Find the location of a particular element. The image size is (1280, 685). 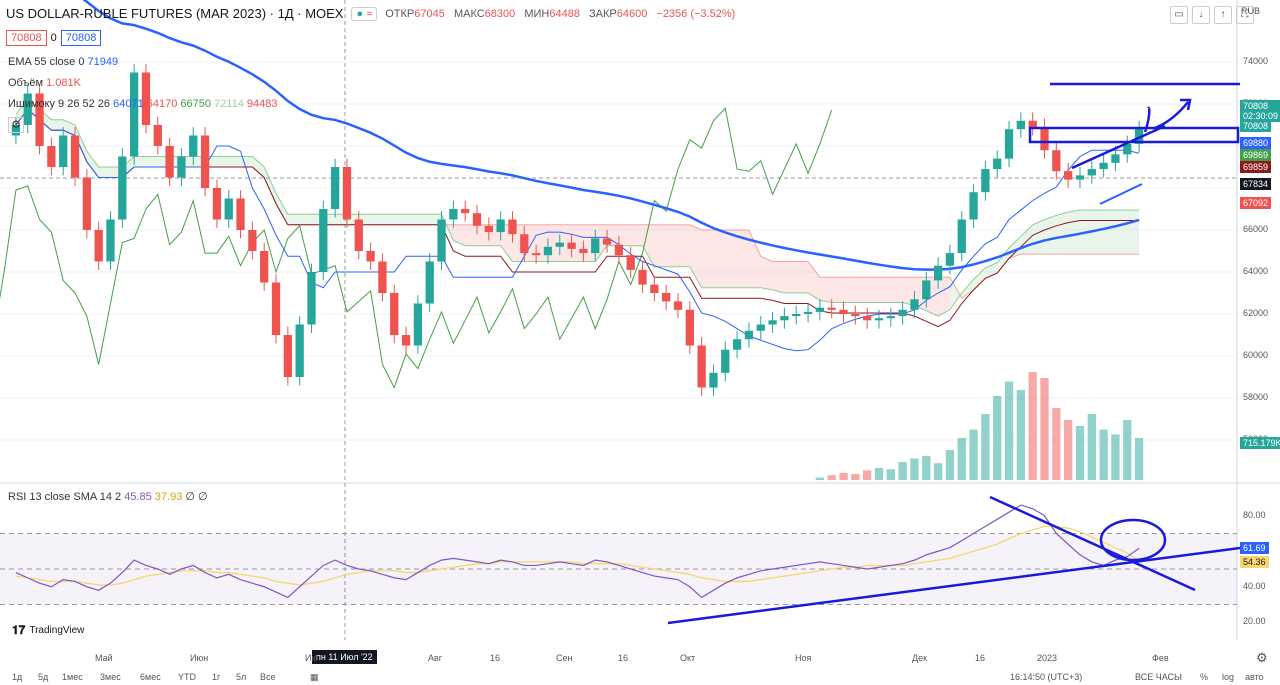

percent-button: % is located at coordinates (1204, 677).